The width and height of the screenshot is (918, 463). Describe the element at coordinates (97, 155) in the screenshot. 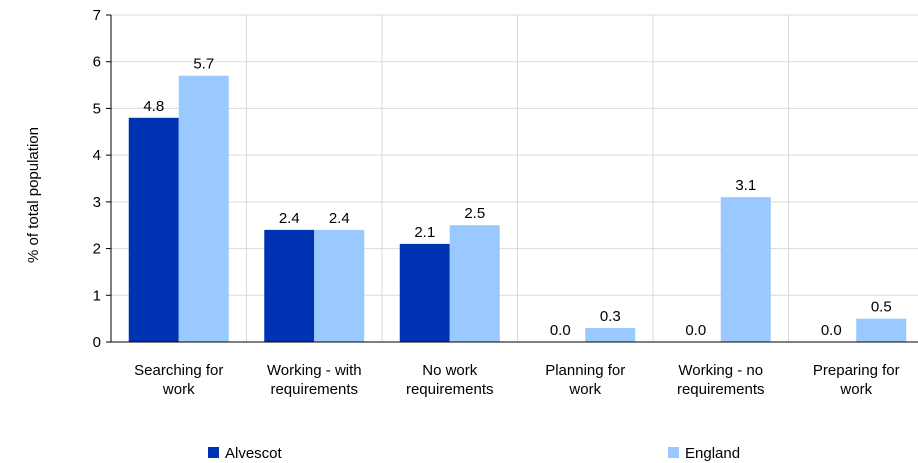

I see `y-tick-label: 4` at that location.